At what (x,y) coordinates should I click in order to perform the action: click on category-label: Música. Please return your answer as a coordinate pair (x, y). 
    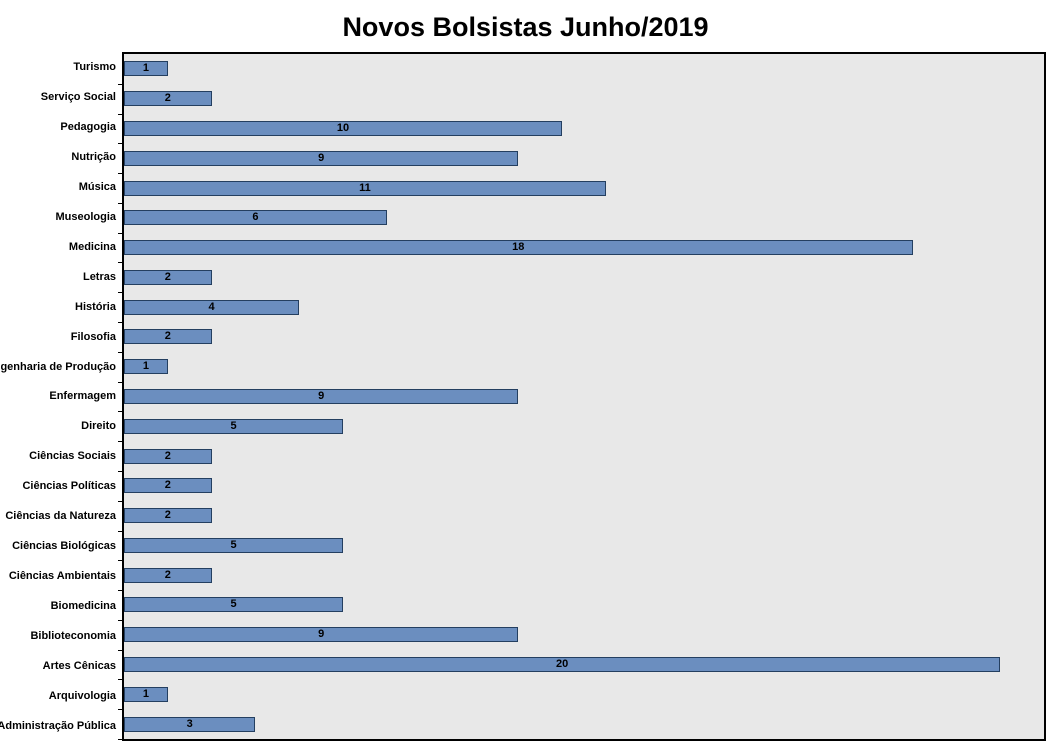
    Looking at the image, I should click on (97, 186).